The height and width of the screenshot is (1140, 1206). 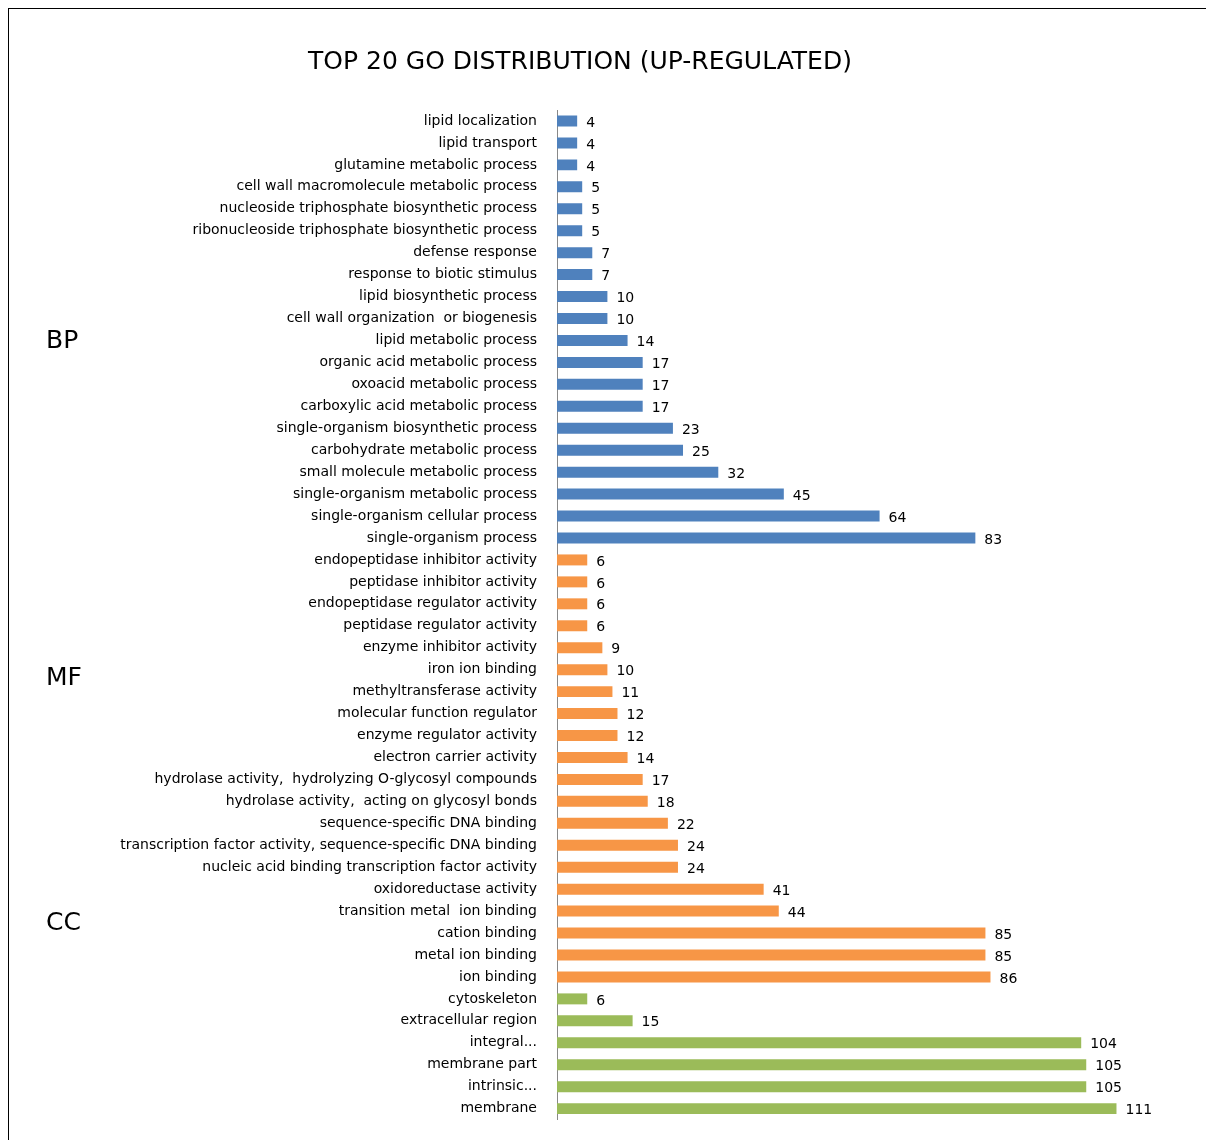 What do you see at coordinates (456, 339) in the screenshot?
I see `y-tick-label: lipid metabolic process` at bounding box center [456, 339].